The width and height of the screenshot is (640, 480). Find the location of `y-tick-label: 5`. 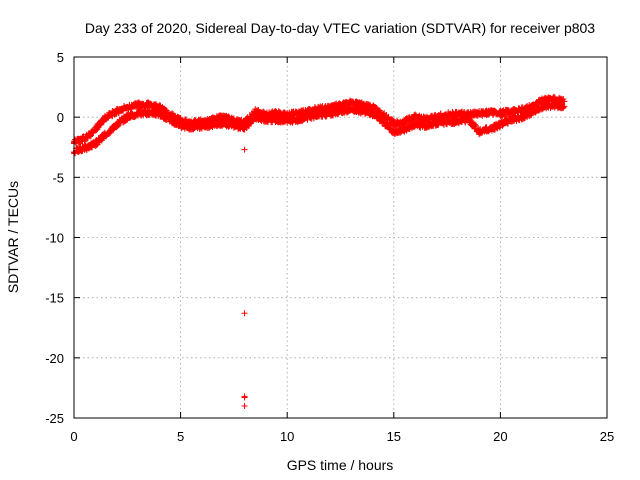

y-tick-label: 5 is located at coordinates (60, 57).